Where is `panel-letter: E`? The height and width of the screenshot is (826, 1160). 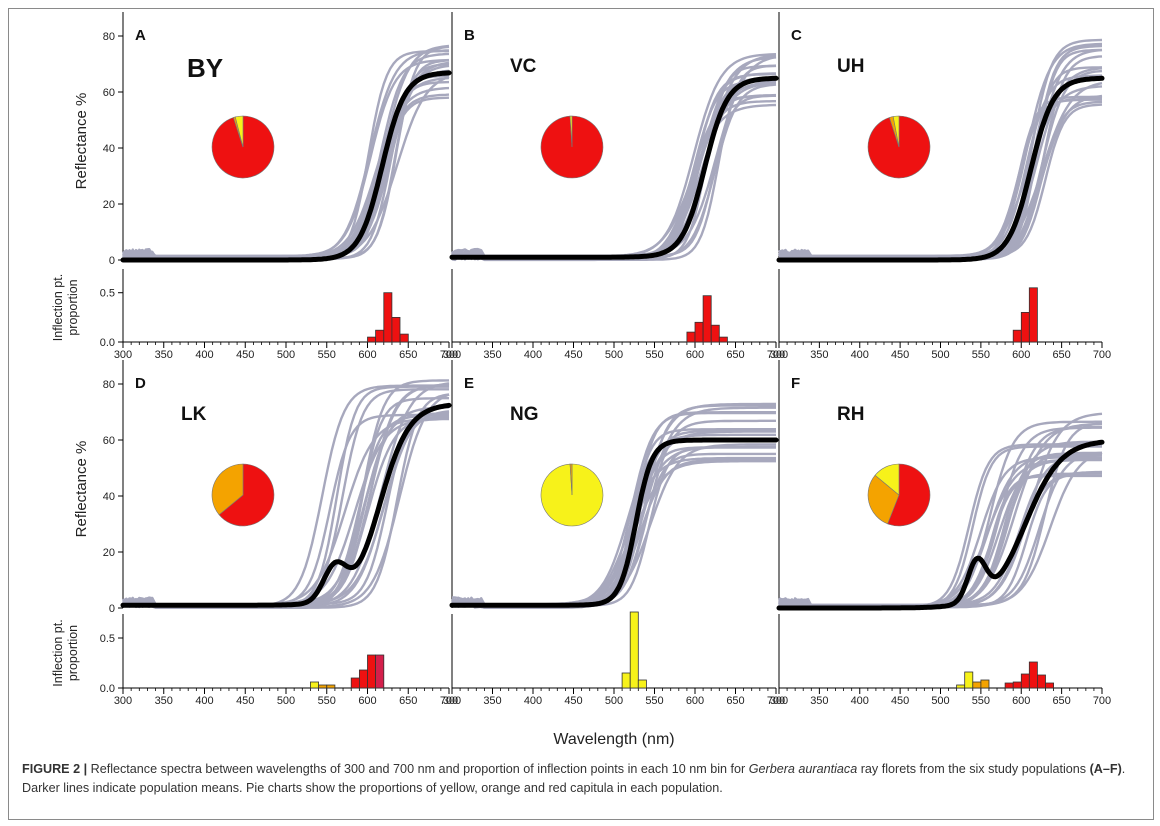 panel-letter: E is located at coordinates (469, 383).